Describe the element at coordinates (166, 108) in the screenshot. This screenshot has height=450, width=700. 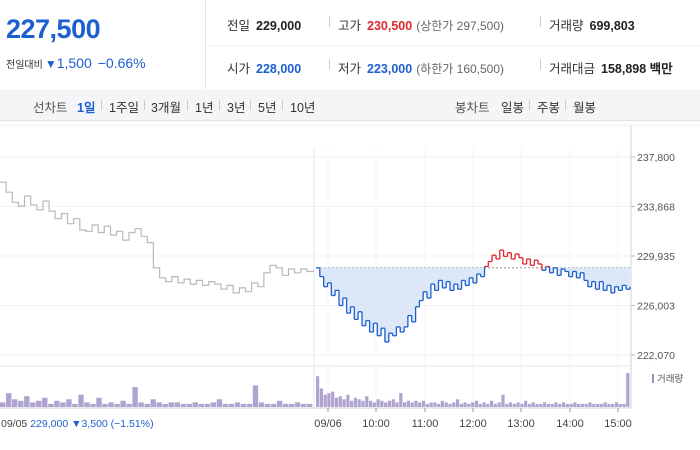
I see `period-3m: 3개월` at that location.